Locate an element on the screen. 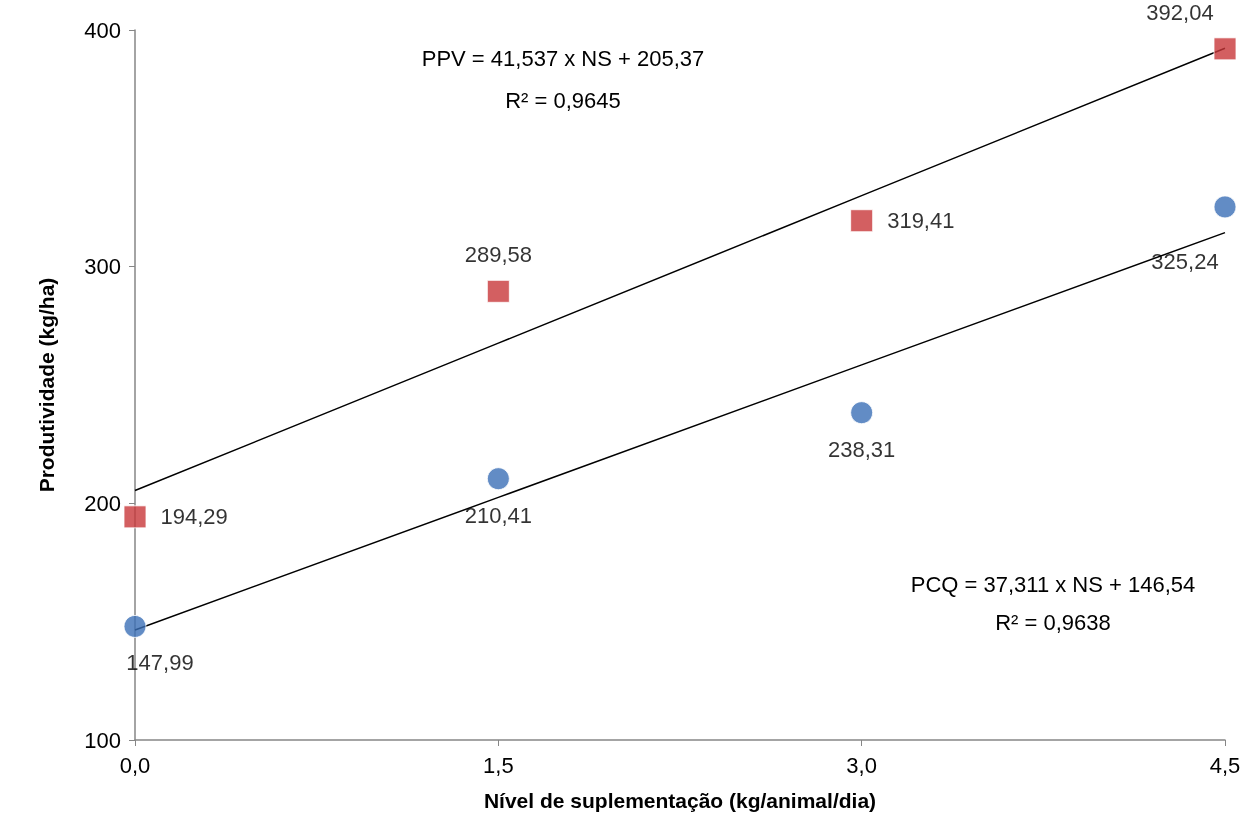 This screenshot has width=1249, height=836. y-tick-label: 200 is located at coordinates (102, 503).